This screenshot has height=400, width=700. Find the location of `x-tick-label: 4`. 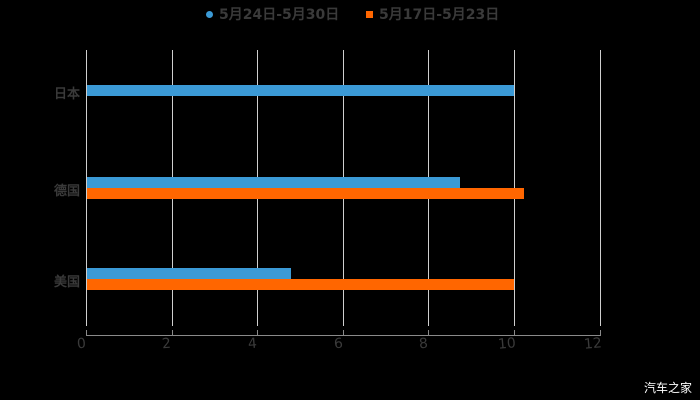

x-tick-label: 4 is located at coordinates (252, 344).